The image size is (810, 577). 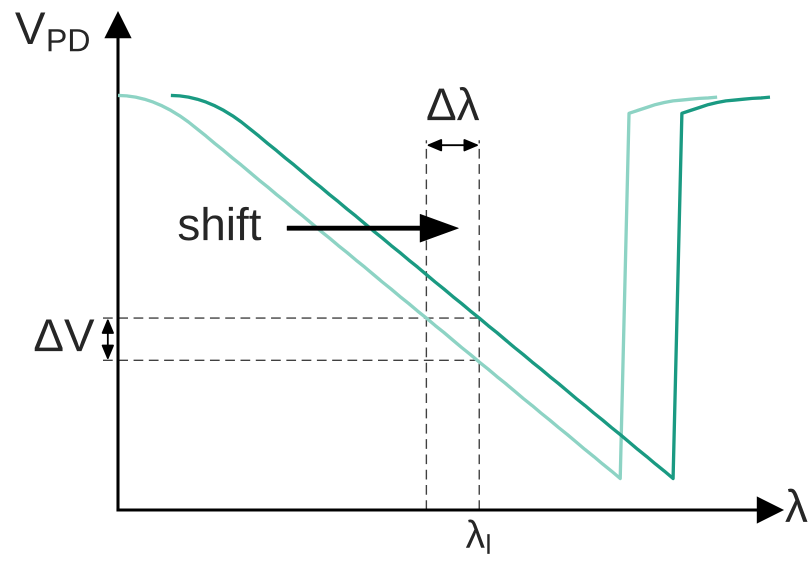 I want to click on annotation: shift, so click(x=220, y=223).